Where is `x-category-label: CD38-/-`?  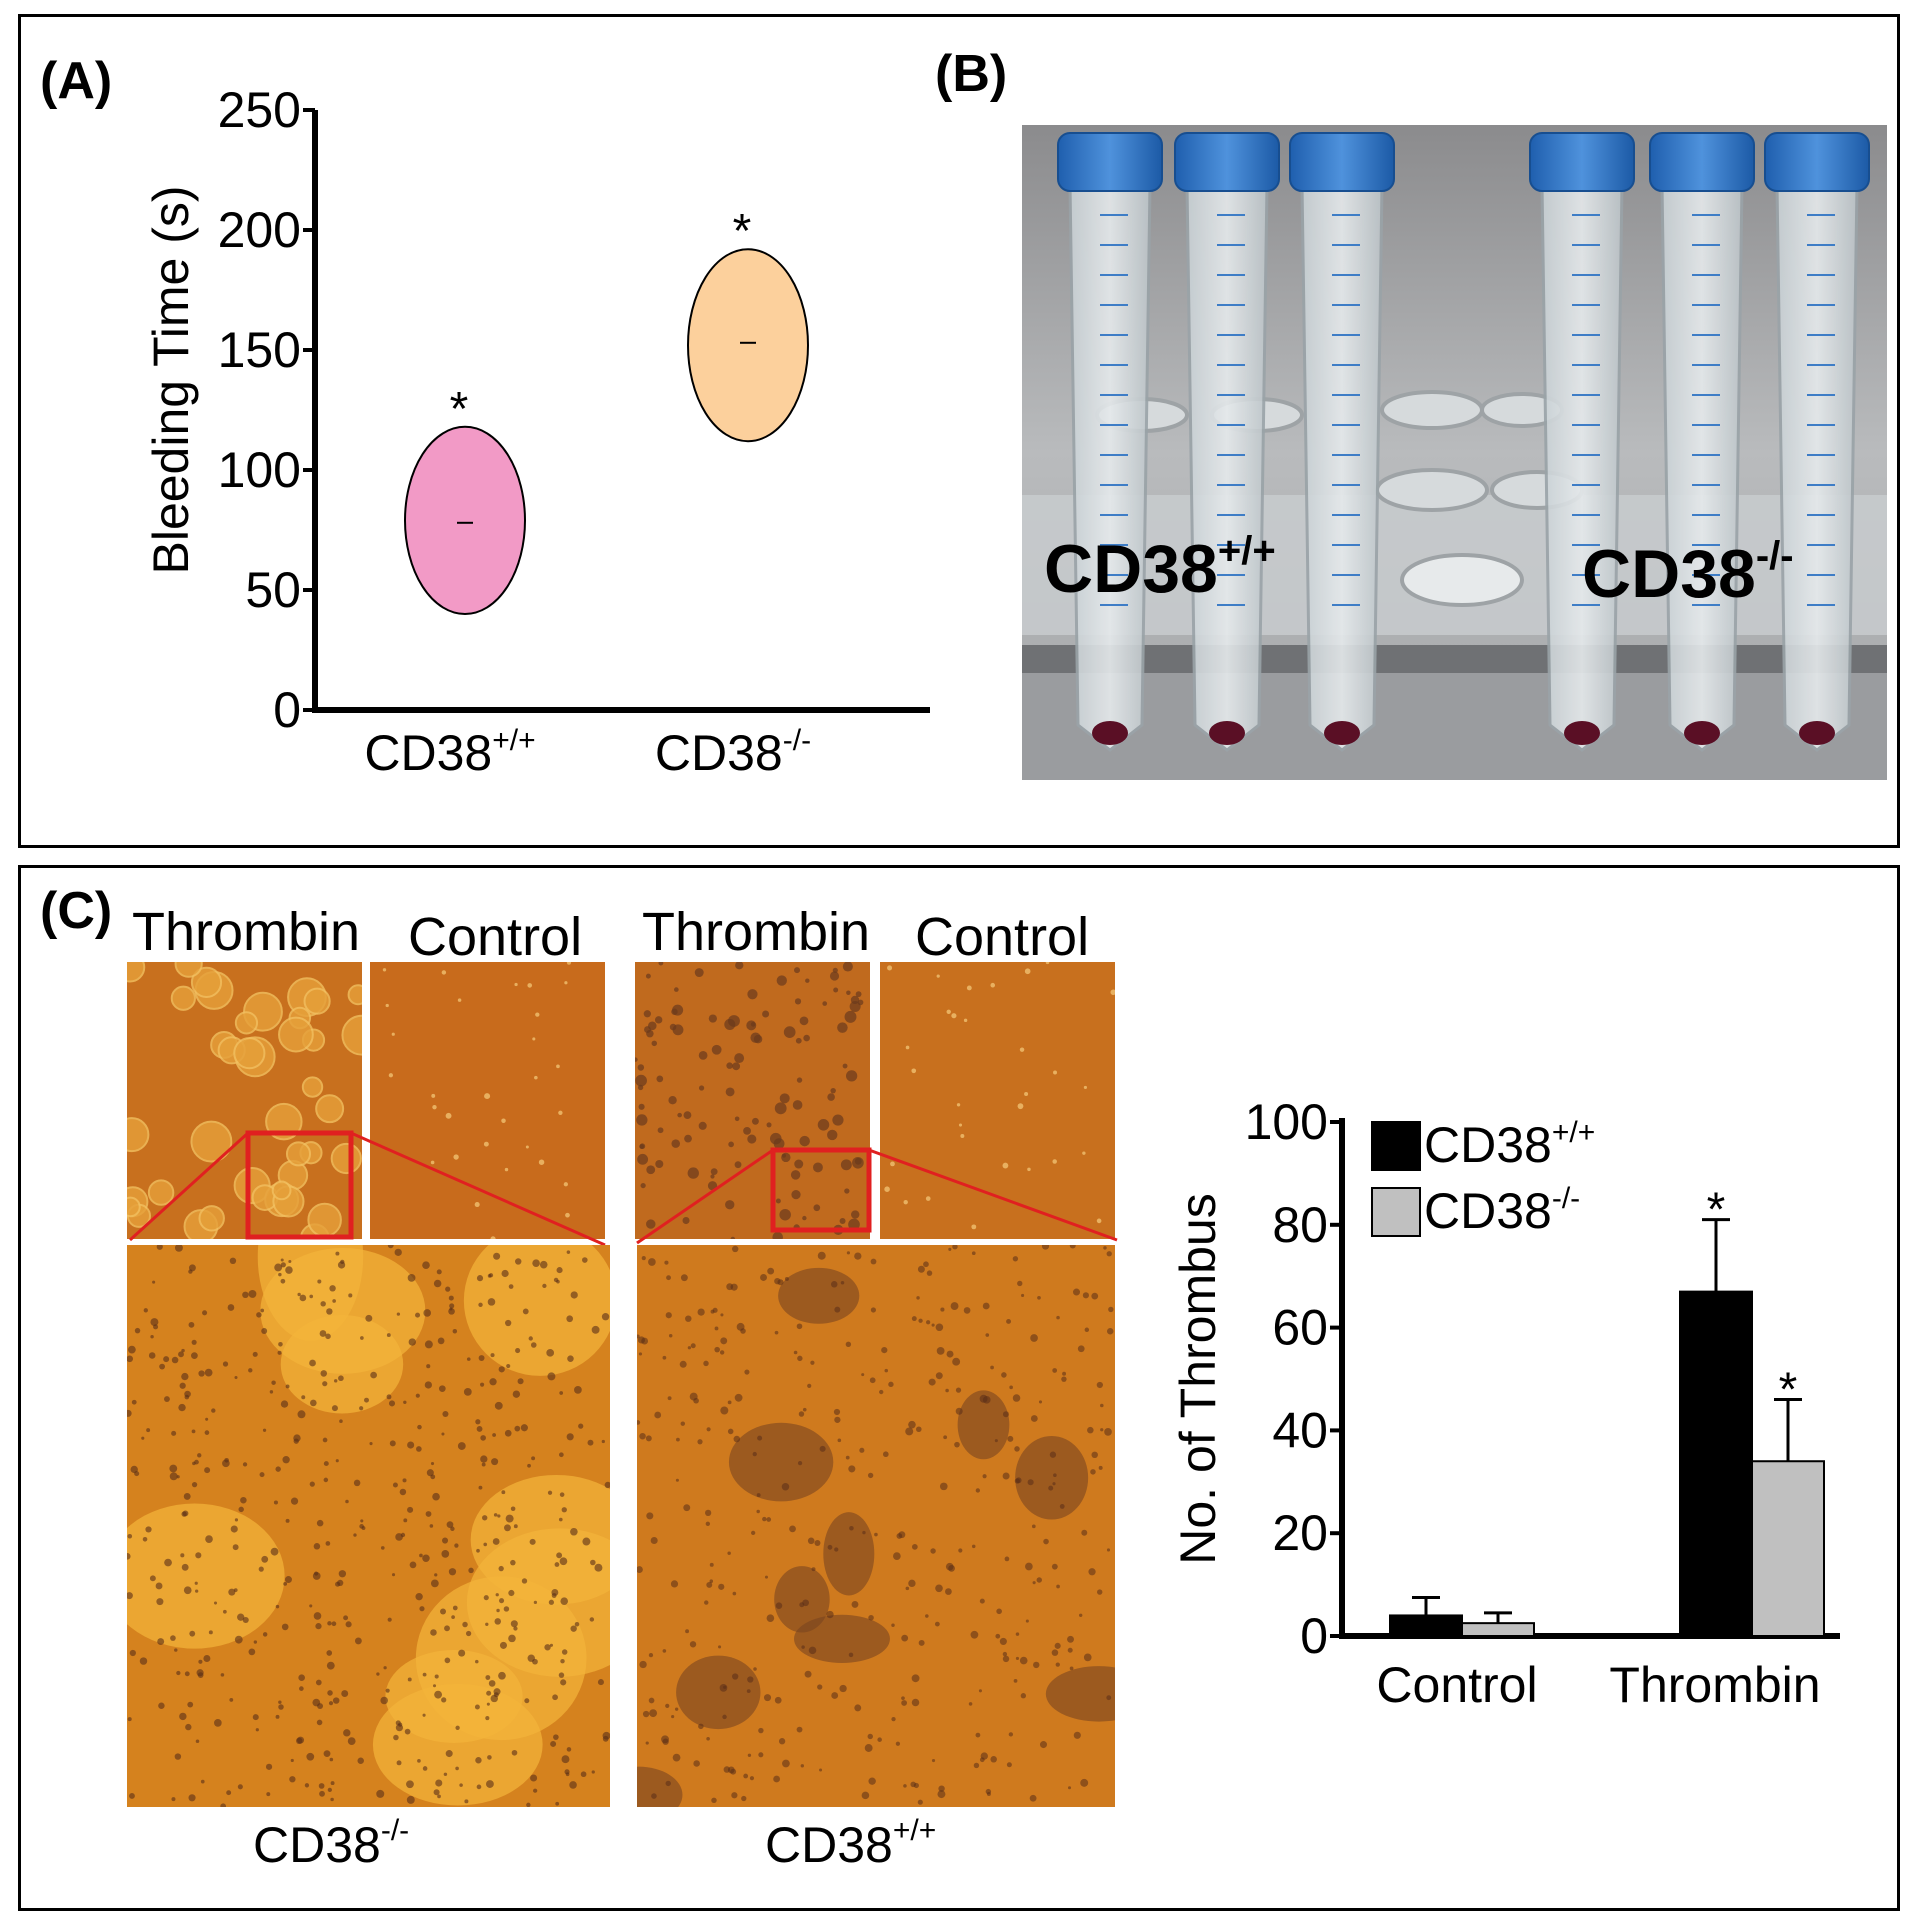
x-category-label: CD38-/- is located at coordinates (733, 752).